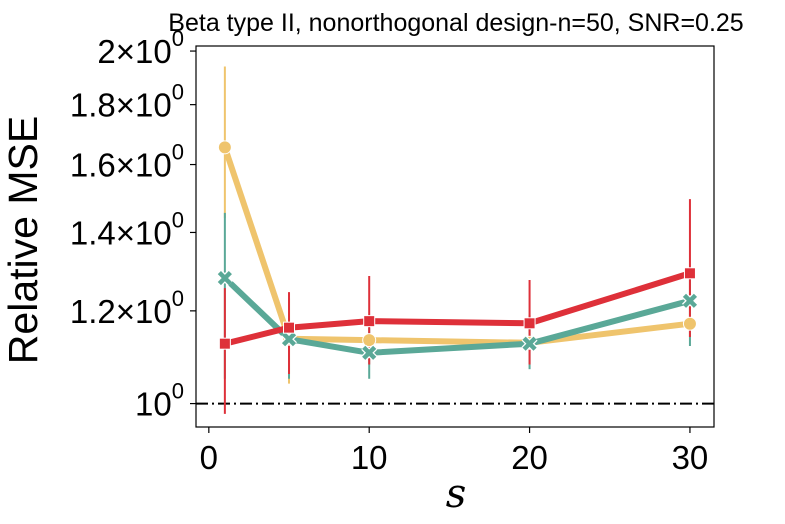  I want to click on y-tick-label: 2×100, so click(140, 48).